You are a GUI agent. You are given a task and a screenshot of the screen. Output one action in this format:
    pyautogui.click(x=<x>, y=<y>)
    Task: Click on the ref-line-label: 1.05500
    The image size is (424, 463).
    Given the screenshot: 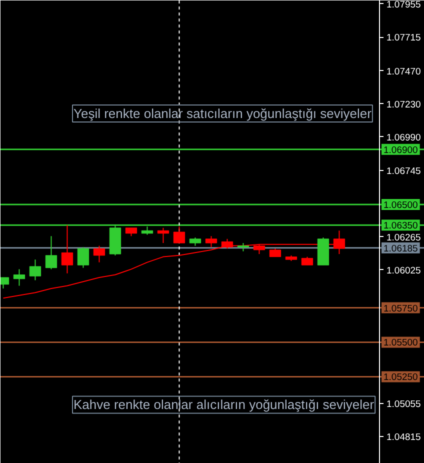 What is the action you would take?
    pyautogui.click(x=401, y=343)
    